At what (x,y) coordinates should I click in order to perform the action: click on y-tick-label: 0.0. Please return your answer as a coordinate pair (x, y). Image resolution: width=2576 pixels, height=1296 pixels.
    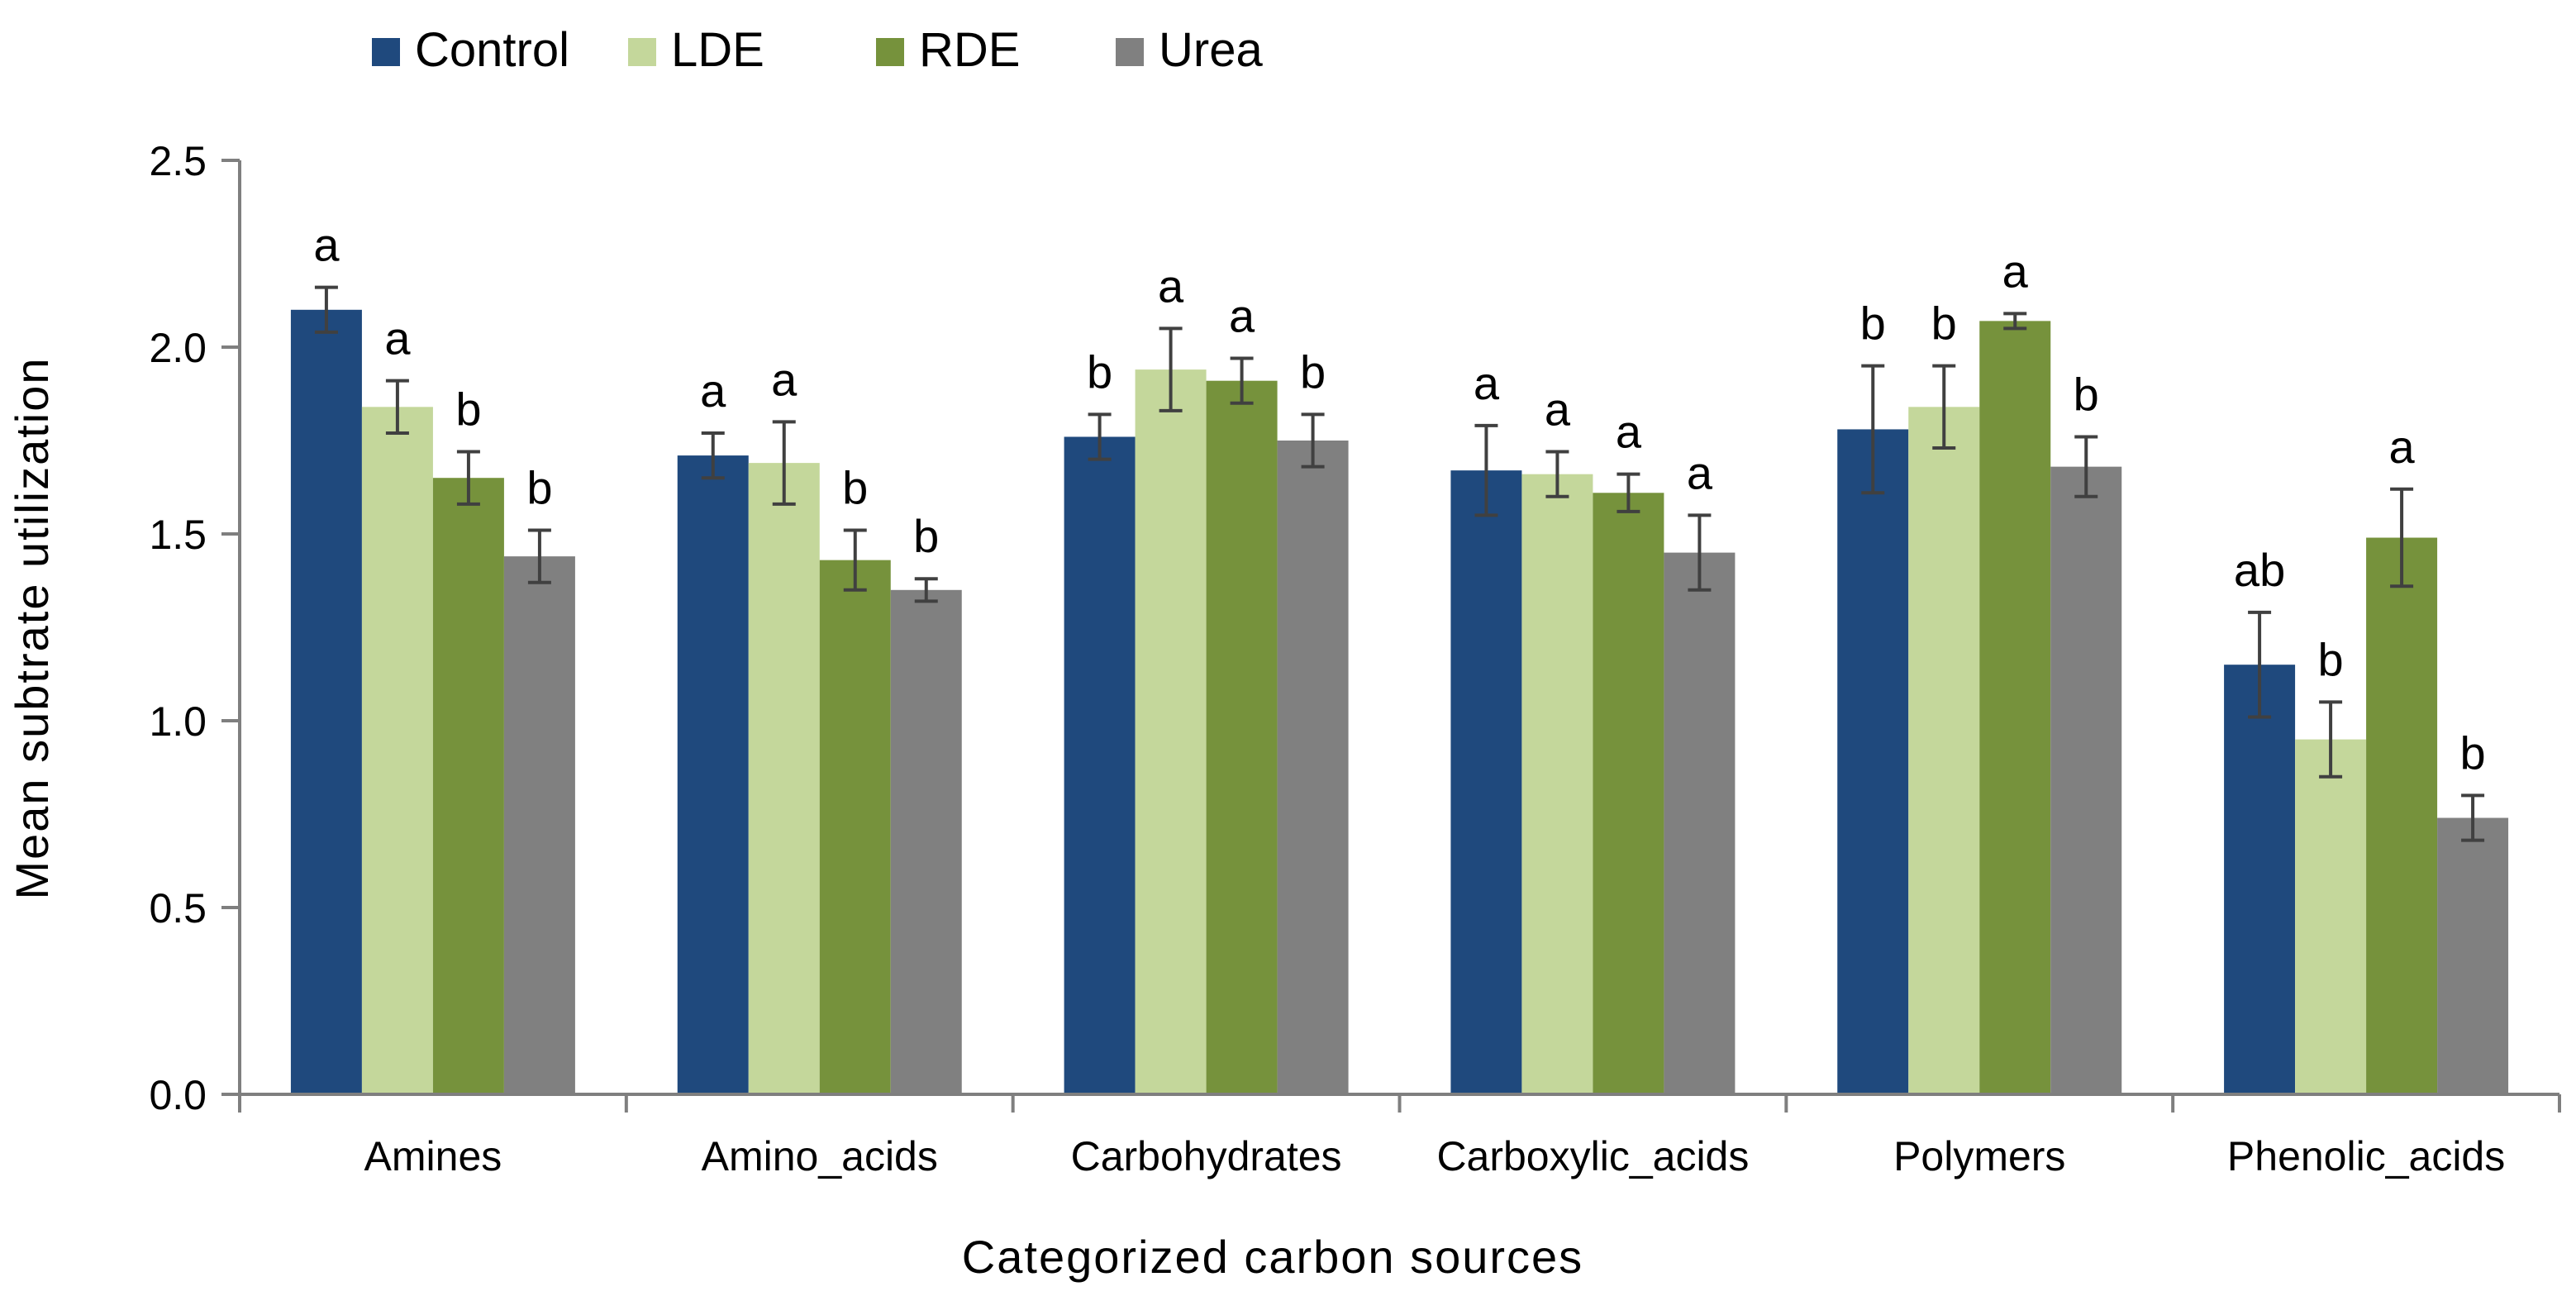
    Looking at the image, I should click on (178, 1095).